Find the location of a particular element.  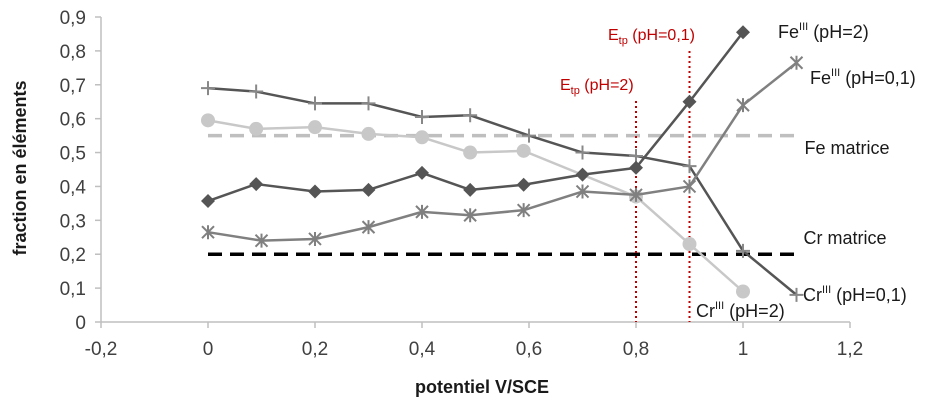

cr-ph01-sup: III is located at coordinates (826, 290).